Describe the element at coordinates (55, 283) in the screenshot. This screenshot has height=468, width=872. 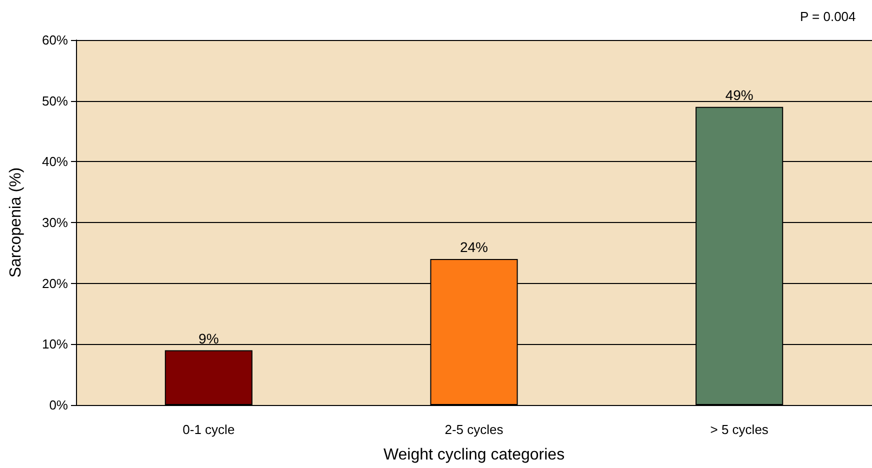
I see `y-tick-label: 20%` at that location.